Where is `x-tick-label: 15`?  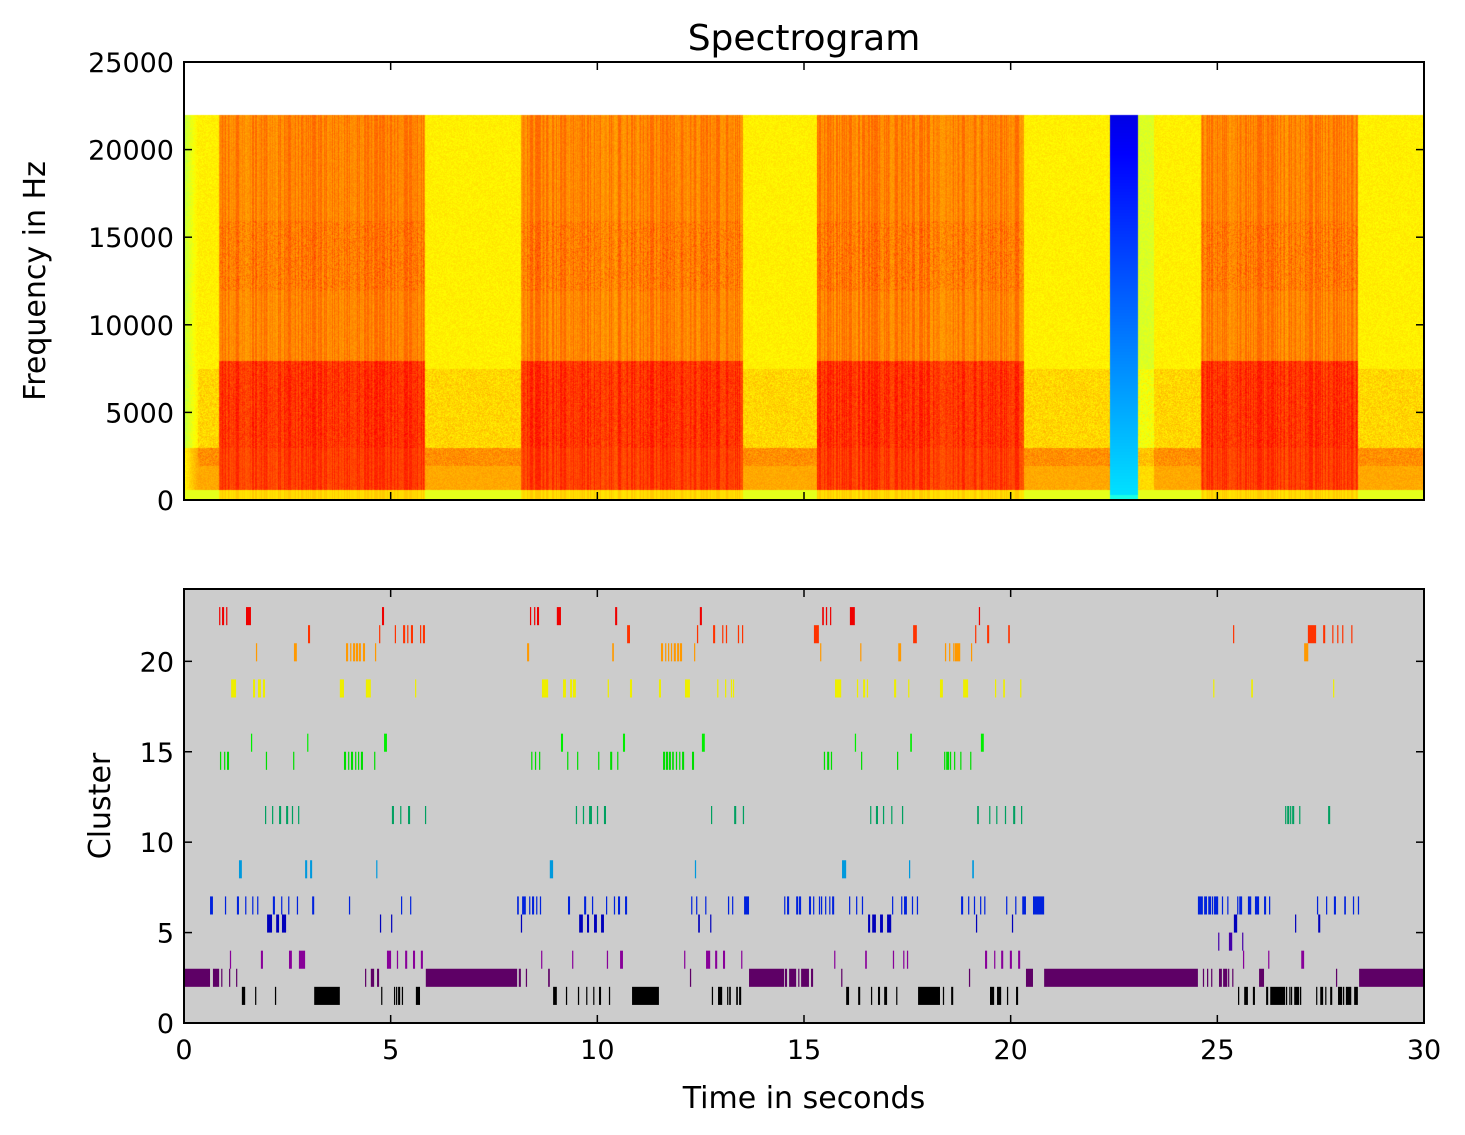
x-tick-label: 15 is located at coordinates (804, 1050).